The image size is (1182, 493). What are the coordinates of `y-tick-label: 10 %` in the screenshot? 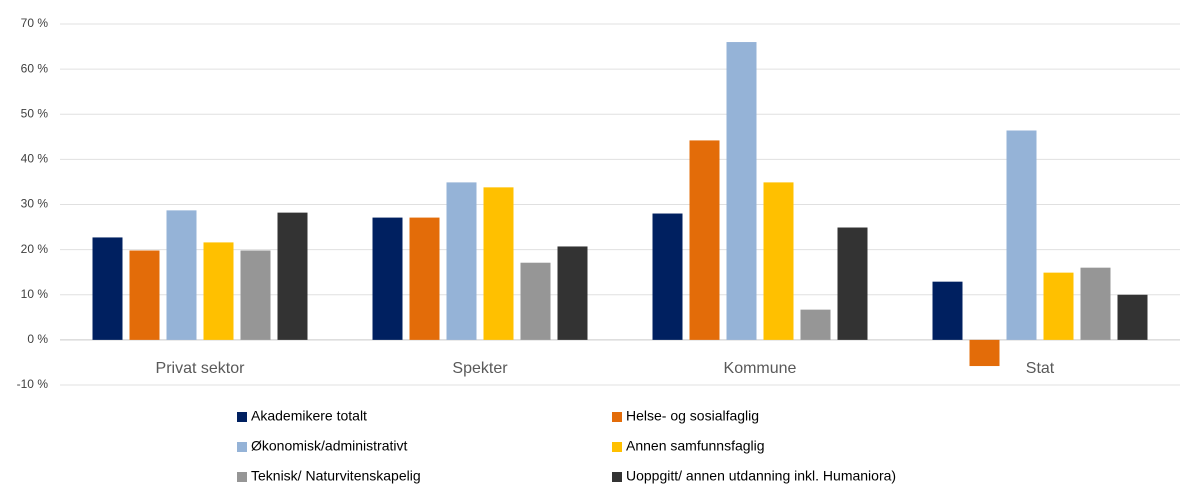 It's located at (35, 294).